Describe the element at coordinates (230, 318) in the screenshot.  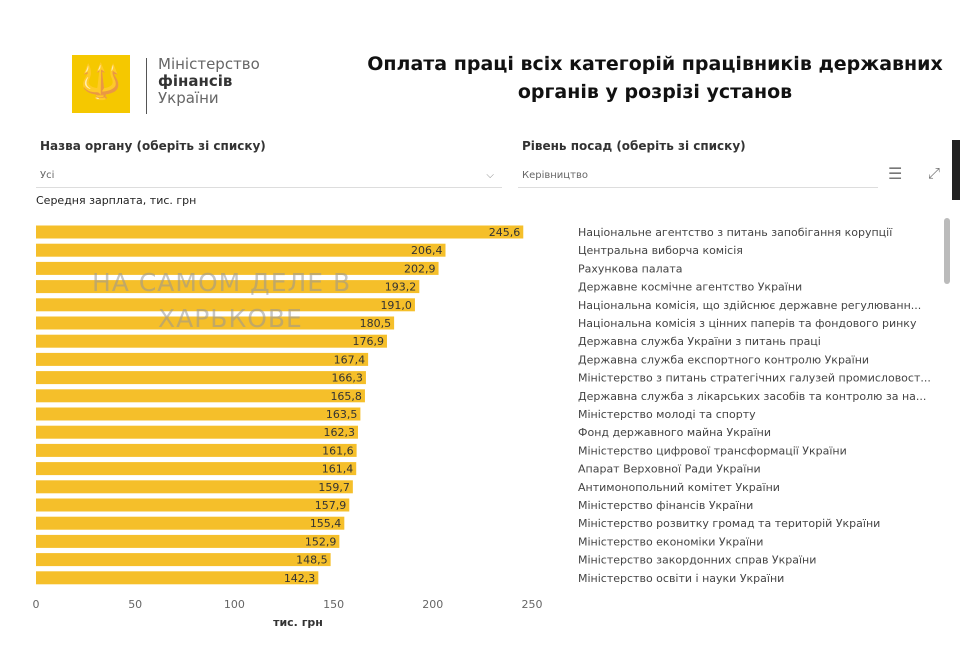
I see `watermark-line-2: ХАРЬКОВЕ` at that location.